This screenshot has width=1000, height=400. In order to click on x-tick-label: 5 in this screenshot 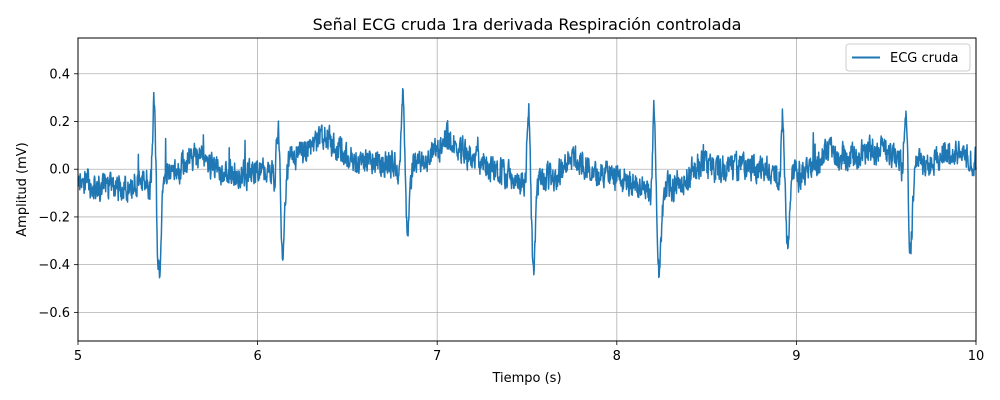, I will do `click(78, 356)`.